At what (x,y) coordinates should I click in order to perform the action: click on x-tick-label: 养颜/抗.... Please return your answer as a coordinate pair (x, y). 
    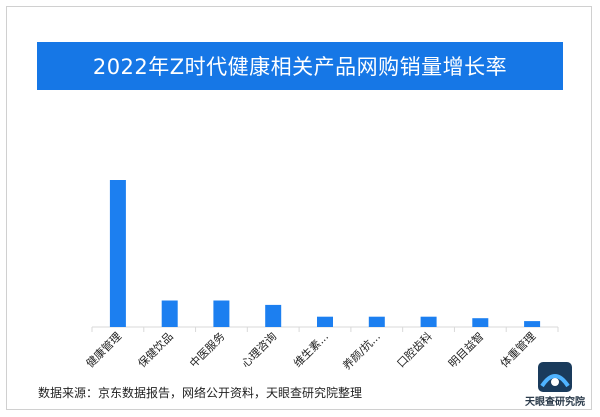
    Looking at the image, I should click on (361, 350).